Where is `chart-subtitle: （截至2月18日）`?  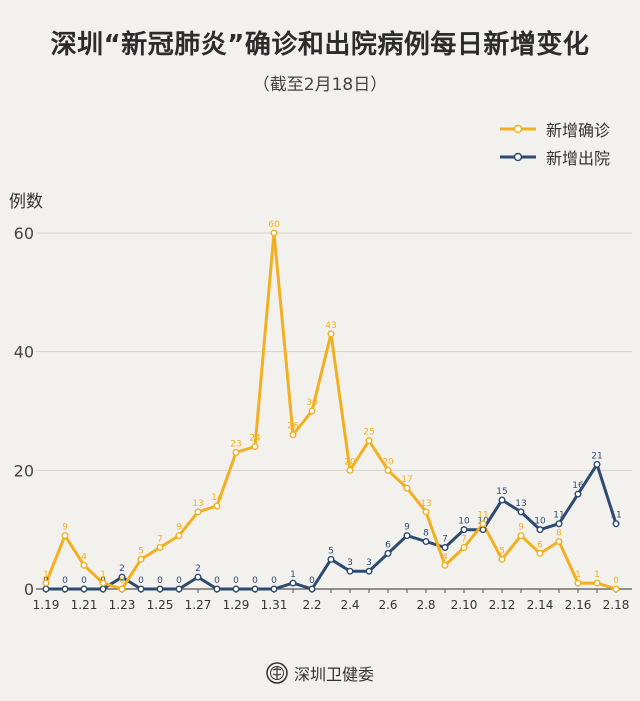
chart-subtitle: （截至2月18日） is located at coordinates (320, 85).